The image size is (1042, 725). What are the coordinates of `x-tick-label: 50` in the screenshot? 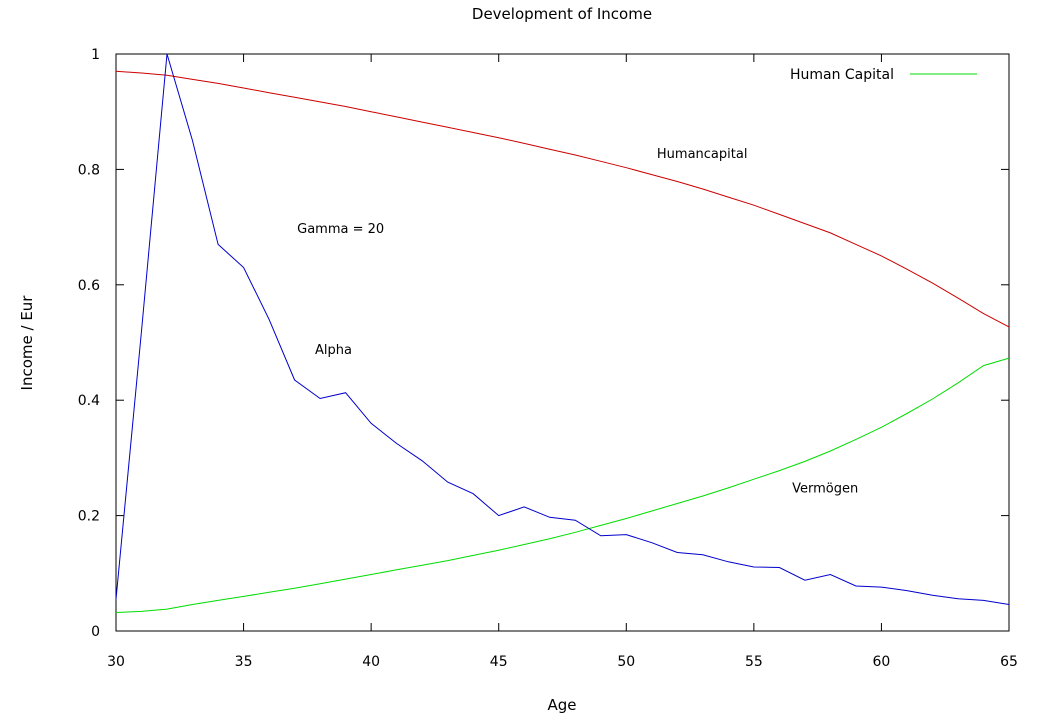 It's located at (626, 662).